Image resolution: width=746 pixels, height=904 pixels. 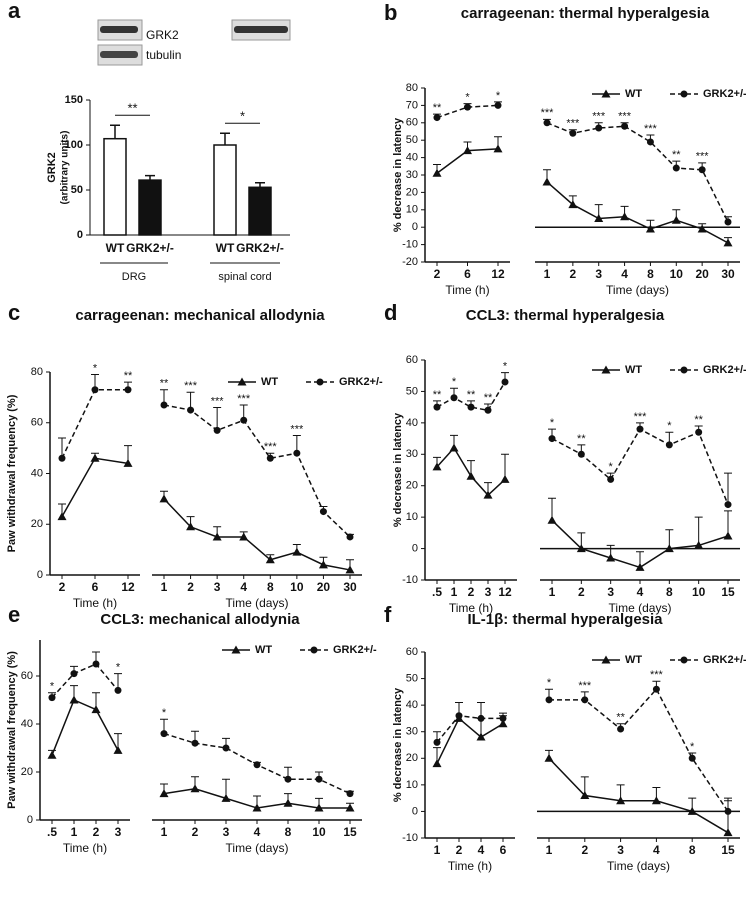 I want to click on panel-letter: d, so click(x=390, y=312).